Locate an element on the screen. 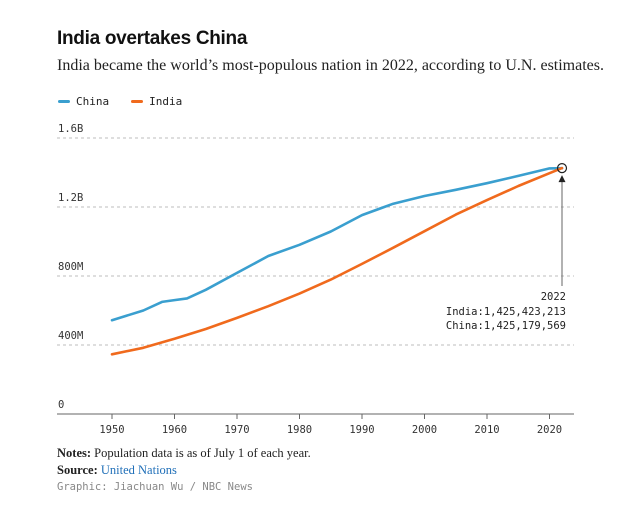 The image size is (640, 507). annotation-india-value: India:1,425,423,213 is located at coordinates (506, 312).